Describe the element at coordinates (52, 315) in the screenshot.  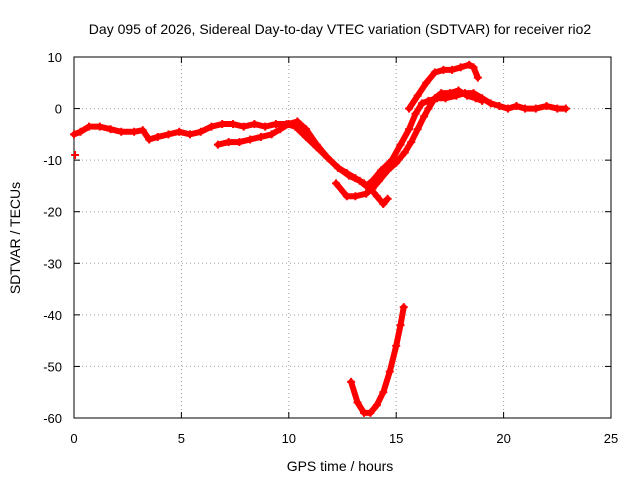
I see `y-tick-label: -40` at that location.